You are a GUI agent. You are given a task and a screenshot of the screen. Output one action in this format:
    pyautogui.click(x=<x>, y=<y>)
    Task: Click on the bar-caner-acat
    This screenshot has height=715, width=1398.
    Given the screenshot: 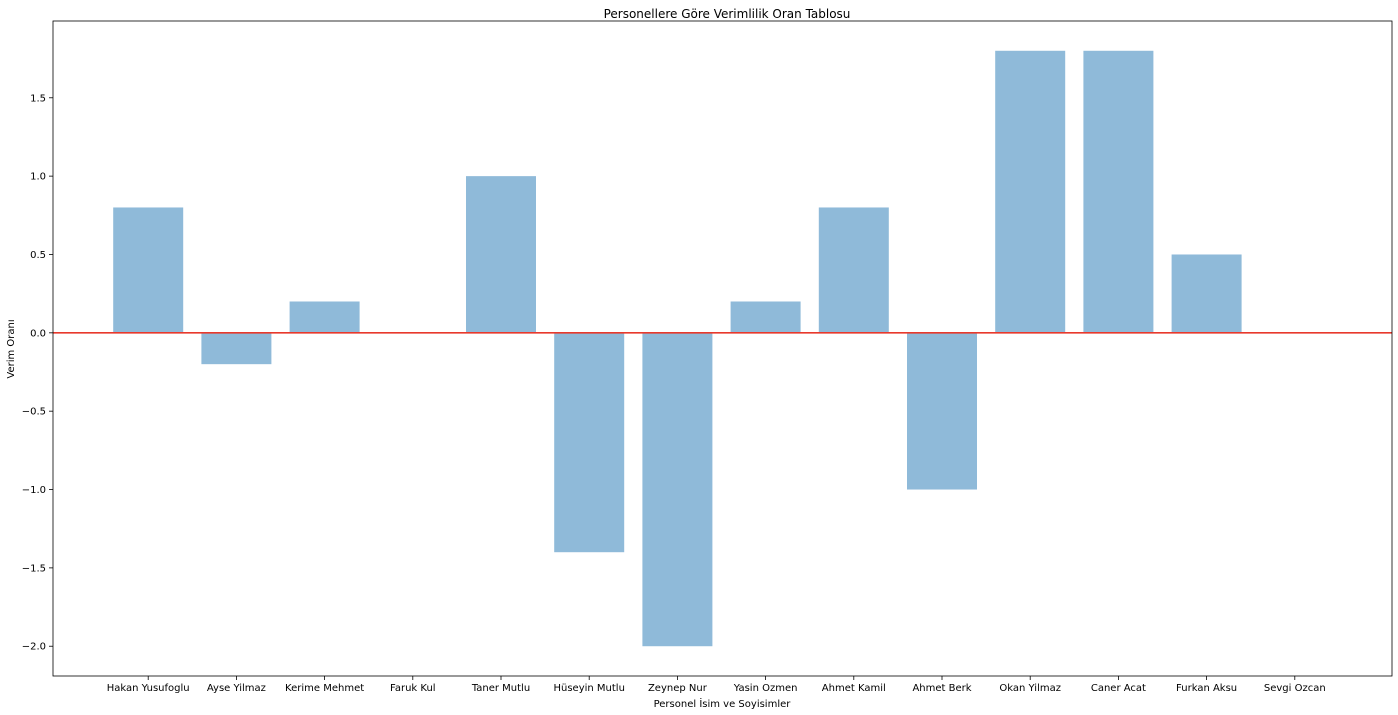 What is the action you would take?
    pyautogui.click(x=1118, y=191)
    